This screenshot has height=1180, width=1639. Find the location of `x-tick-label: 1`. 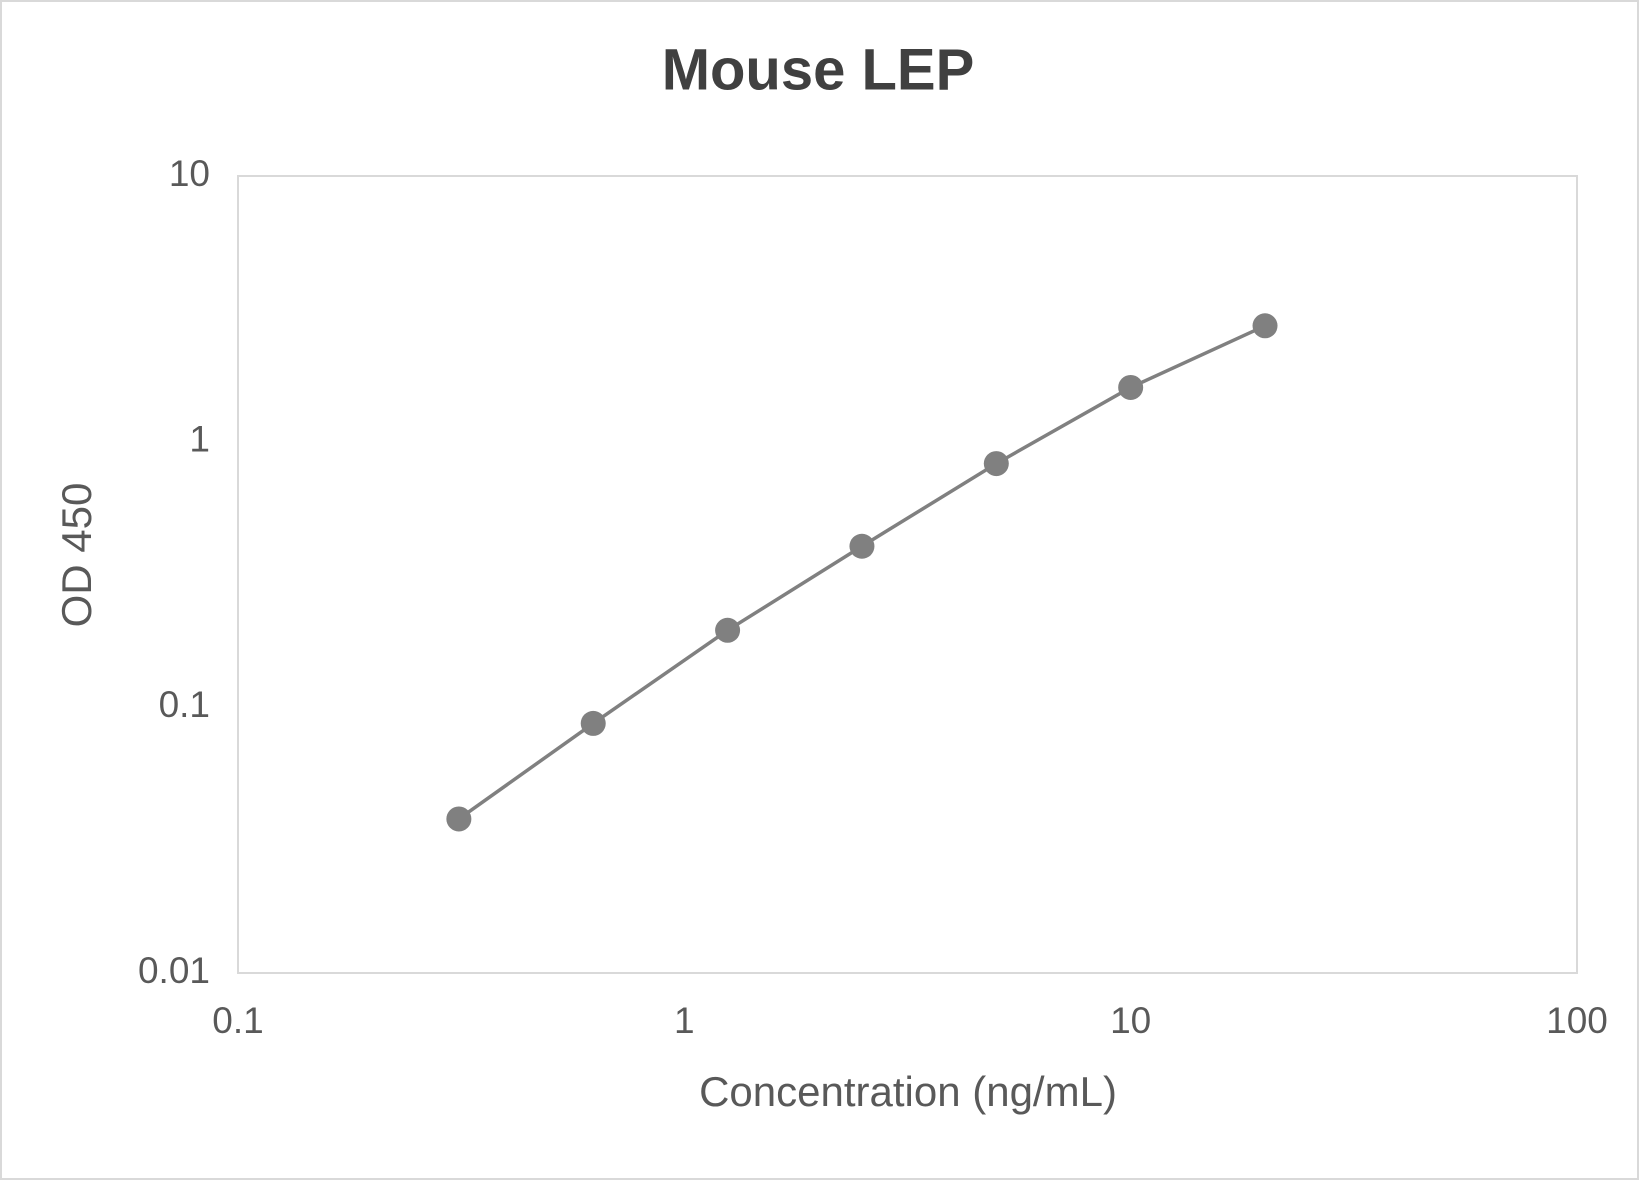

x-tick-label: 1 is located at coordinates (684, 1020).